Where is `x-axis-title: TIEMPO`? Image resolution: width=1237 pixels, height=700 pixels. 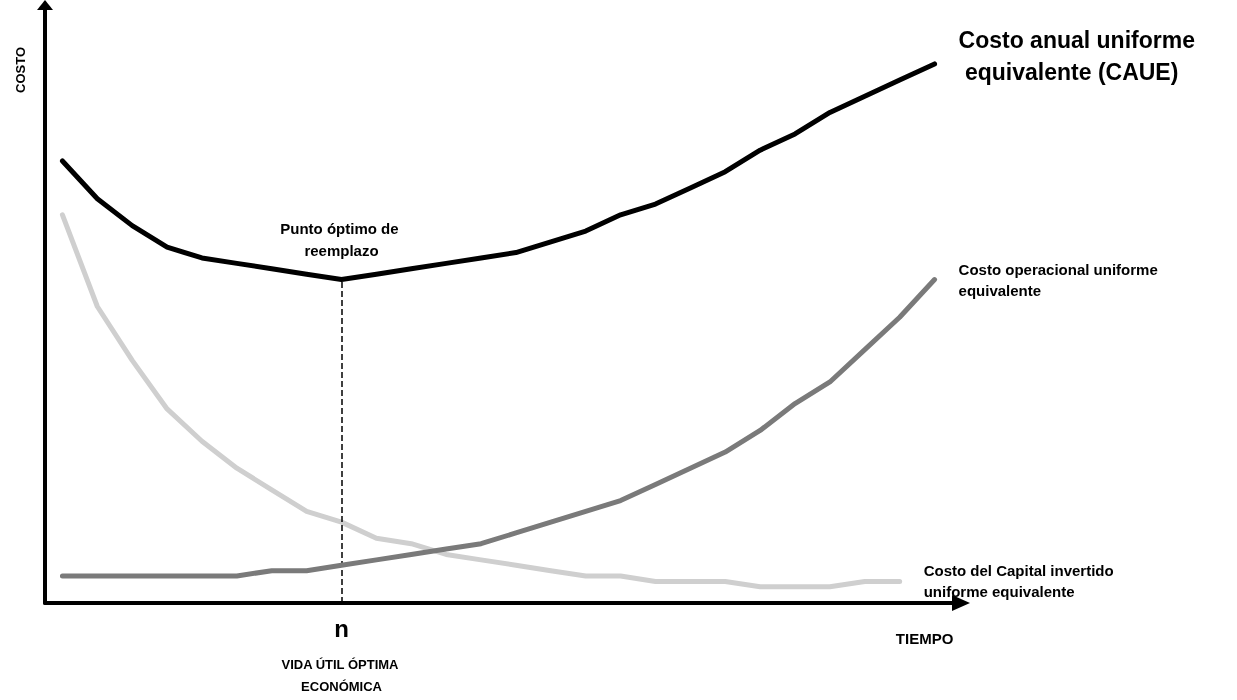 x-axis-title: TIEMPO is located at coordinates (924, 638).